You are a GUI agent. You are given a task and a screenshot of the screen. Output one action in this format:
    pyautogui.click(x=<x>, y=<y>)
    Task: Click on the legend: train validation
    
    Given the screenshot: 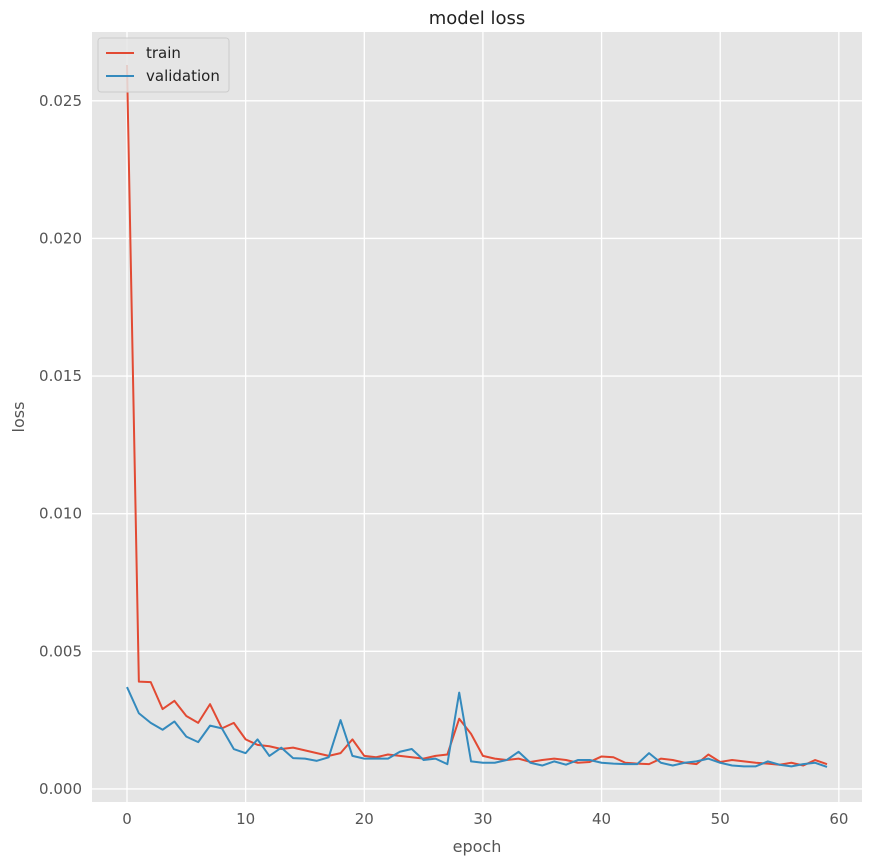 What is the action you would take?
    pyautogui.click(x=163, y=65)
    